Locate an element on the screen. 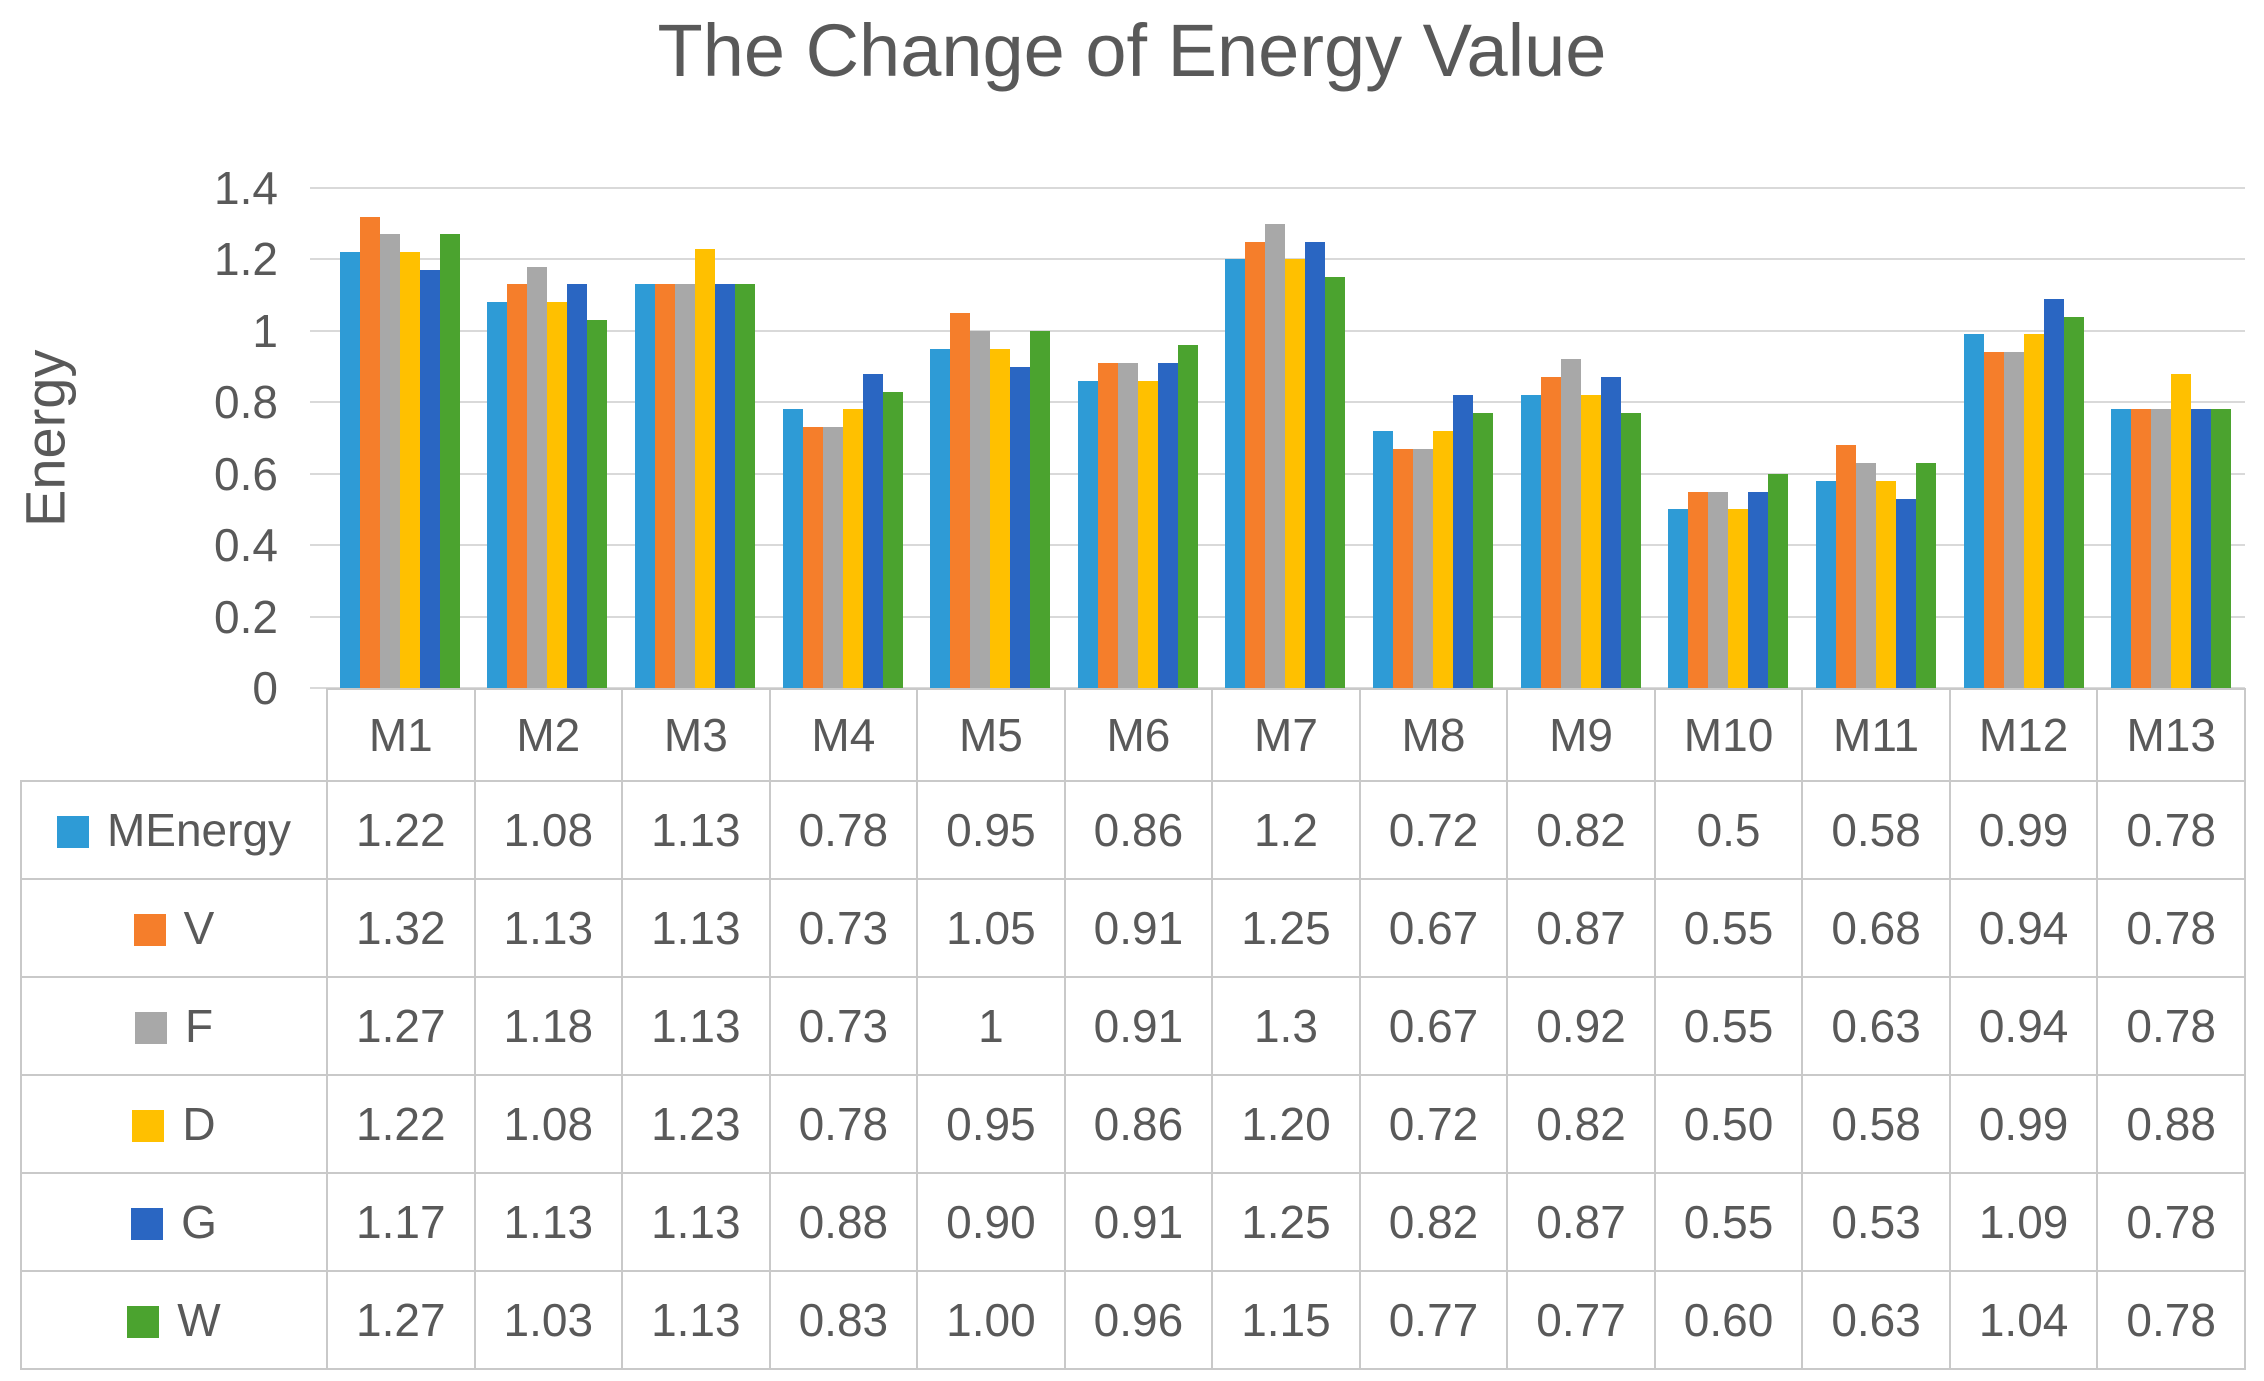  column-header-m5: M5 is located at coordinates (991, 735).